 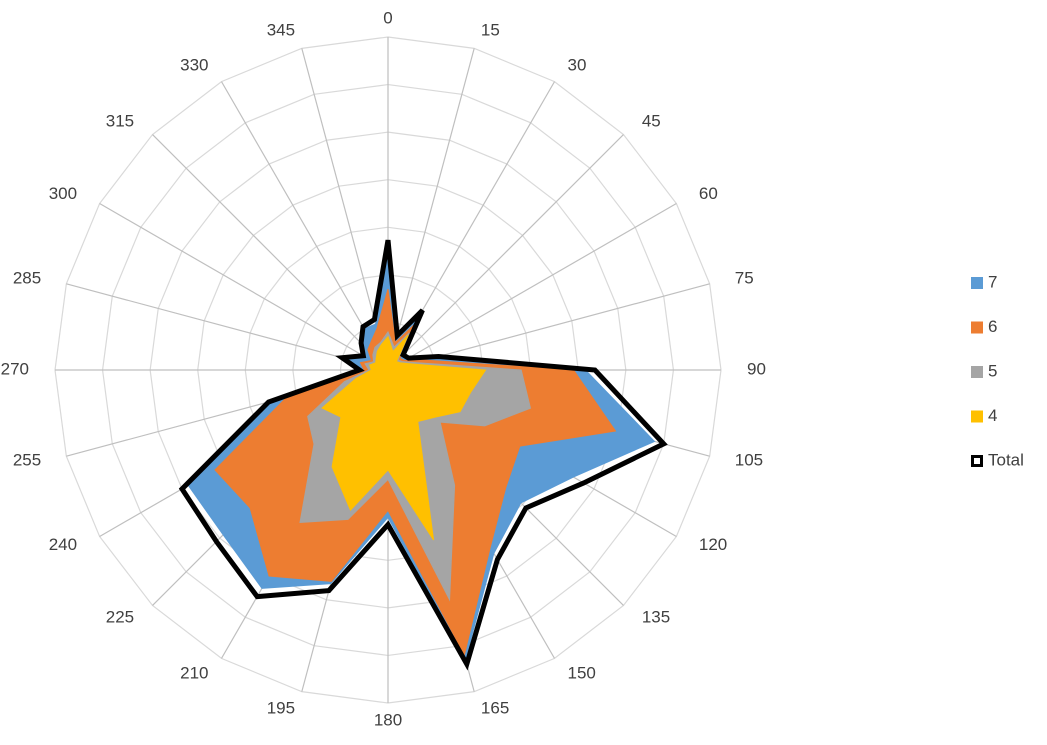 I want to click on category-label: 90, so click(x=756, y=368).